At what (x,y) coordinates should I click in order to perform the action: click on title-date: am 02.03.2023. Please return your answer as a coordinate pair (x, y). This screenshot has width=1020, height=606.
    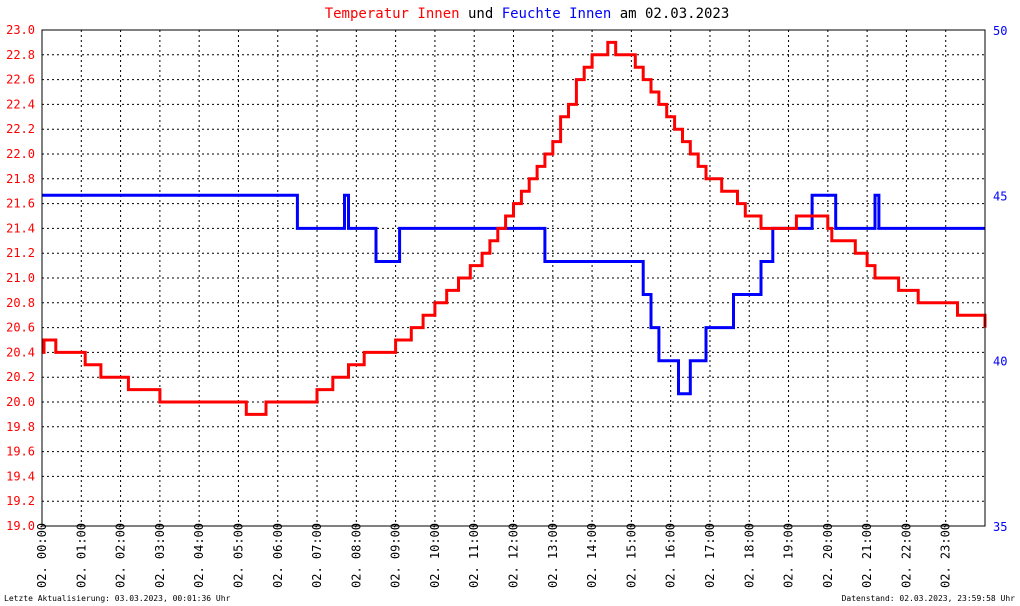
    Looking at the image, I should click on (670, 14).